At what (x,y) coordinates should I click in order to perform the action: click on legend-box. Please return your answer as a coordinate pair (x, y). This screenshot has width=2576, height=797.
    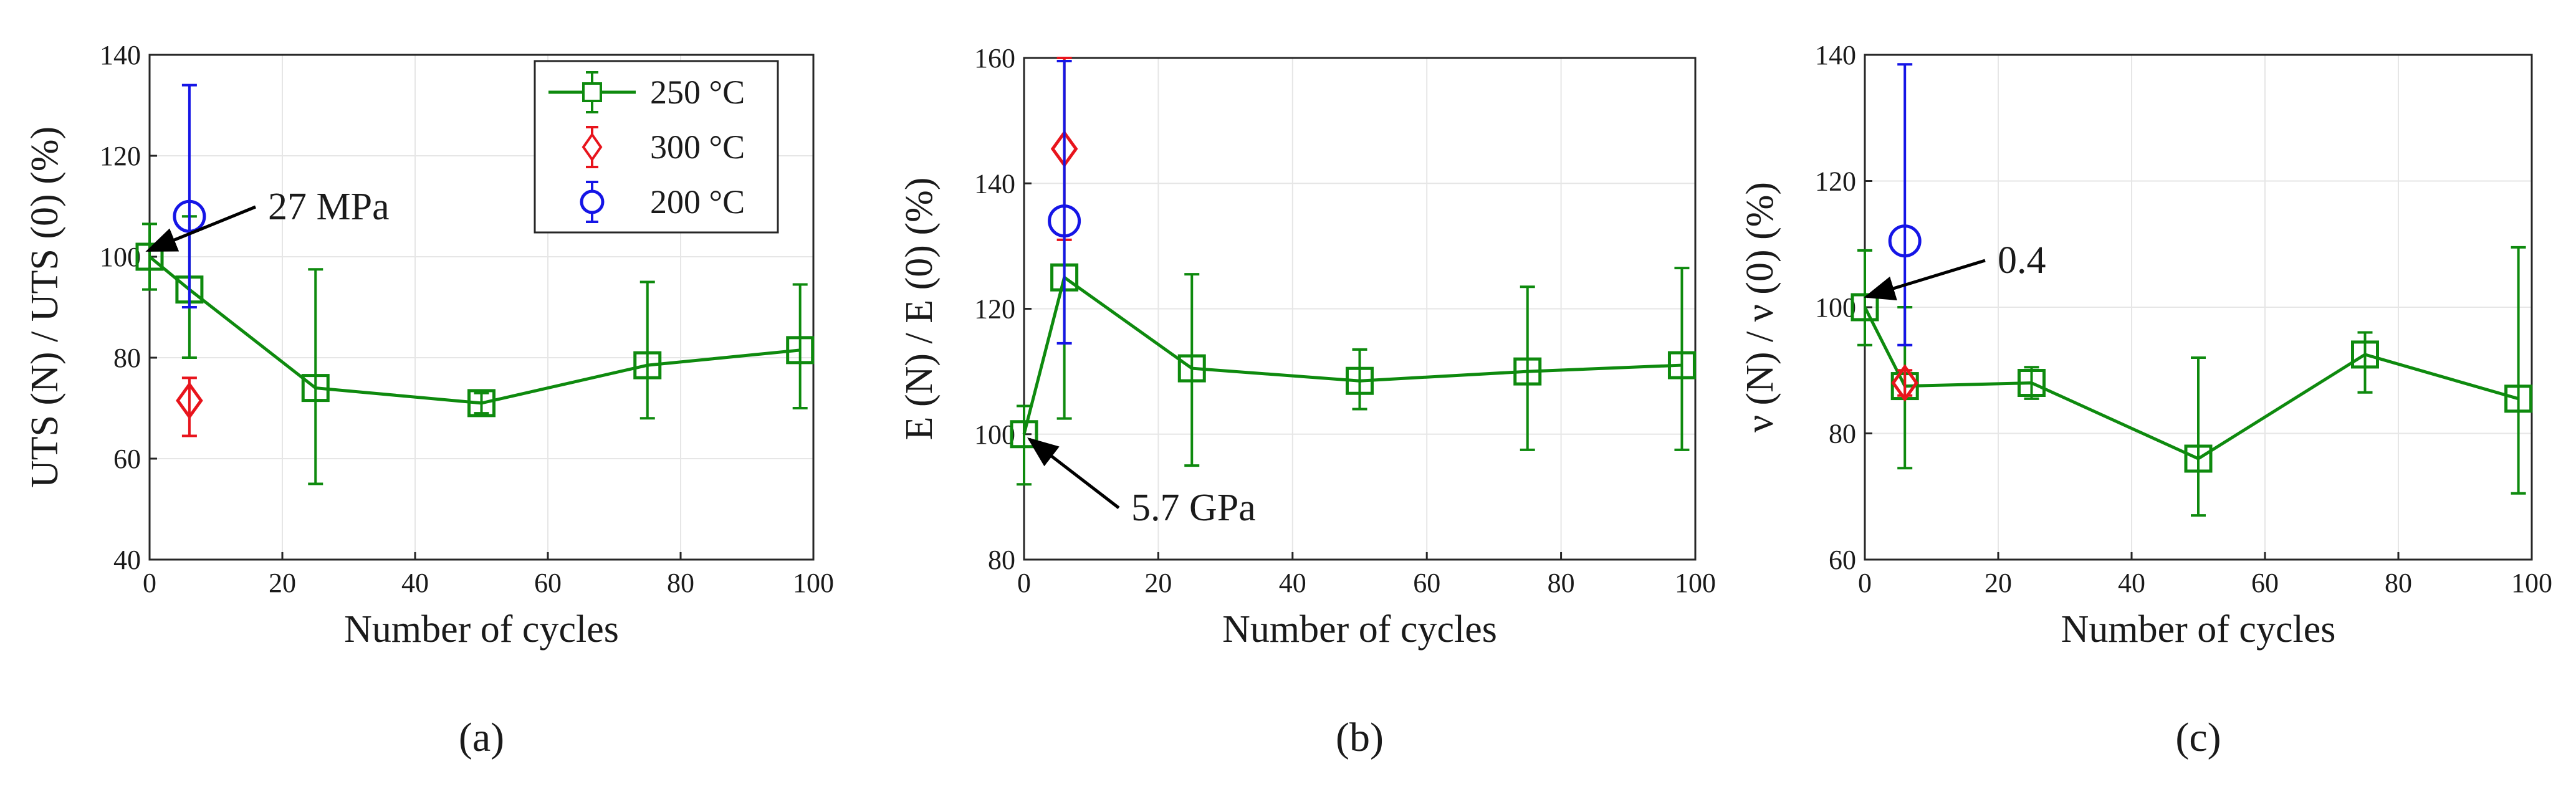
    Looking at the image, I should click on (656, 147).